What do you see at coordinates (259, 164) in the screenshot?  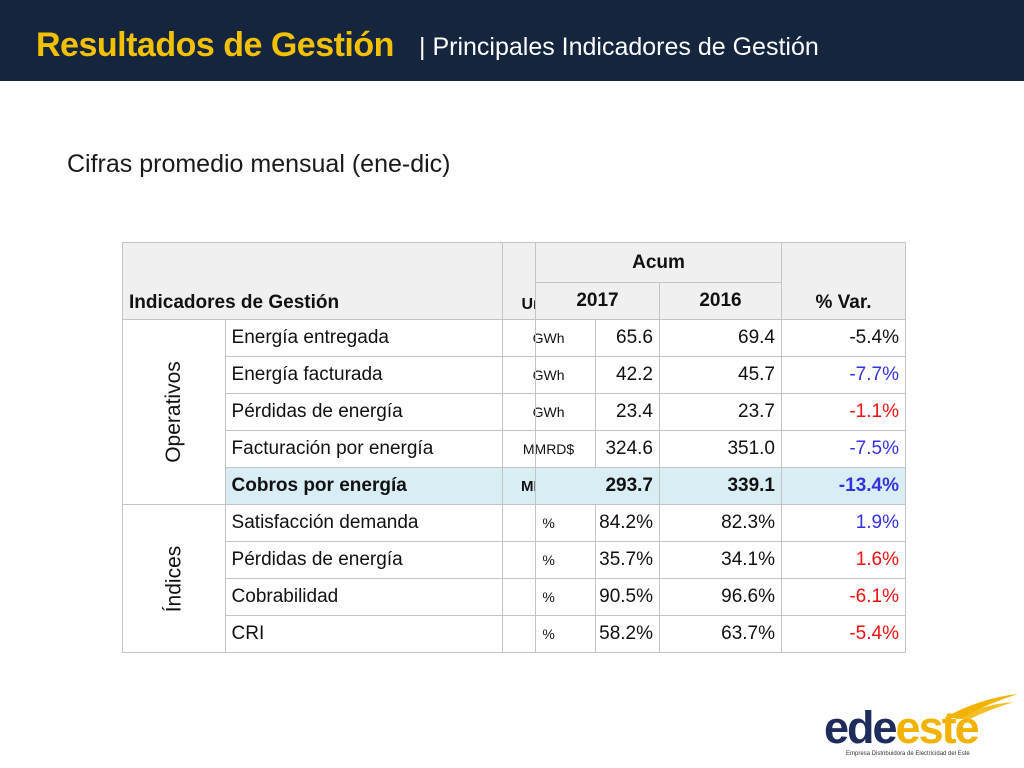 I see `table-caption: Cifras promedio mensual (ene-dic)` at bounding box center [259, 164].